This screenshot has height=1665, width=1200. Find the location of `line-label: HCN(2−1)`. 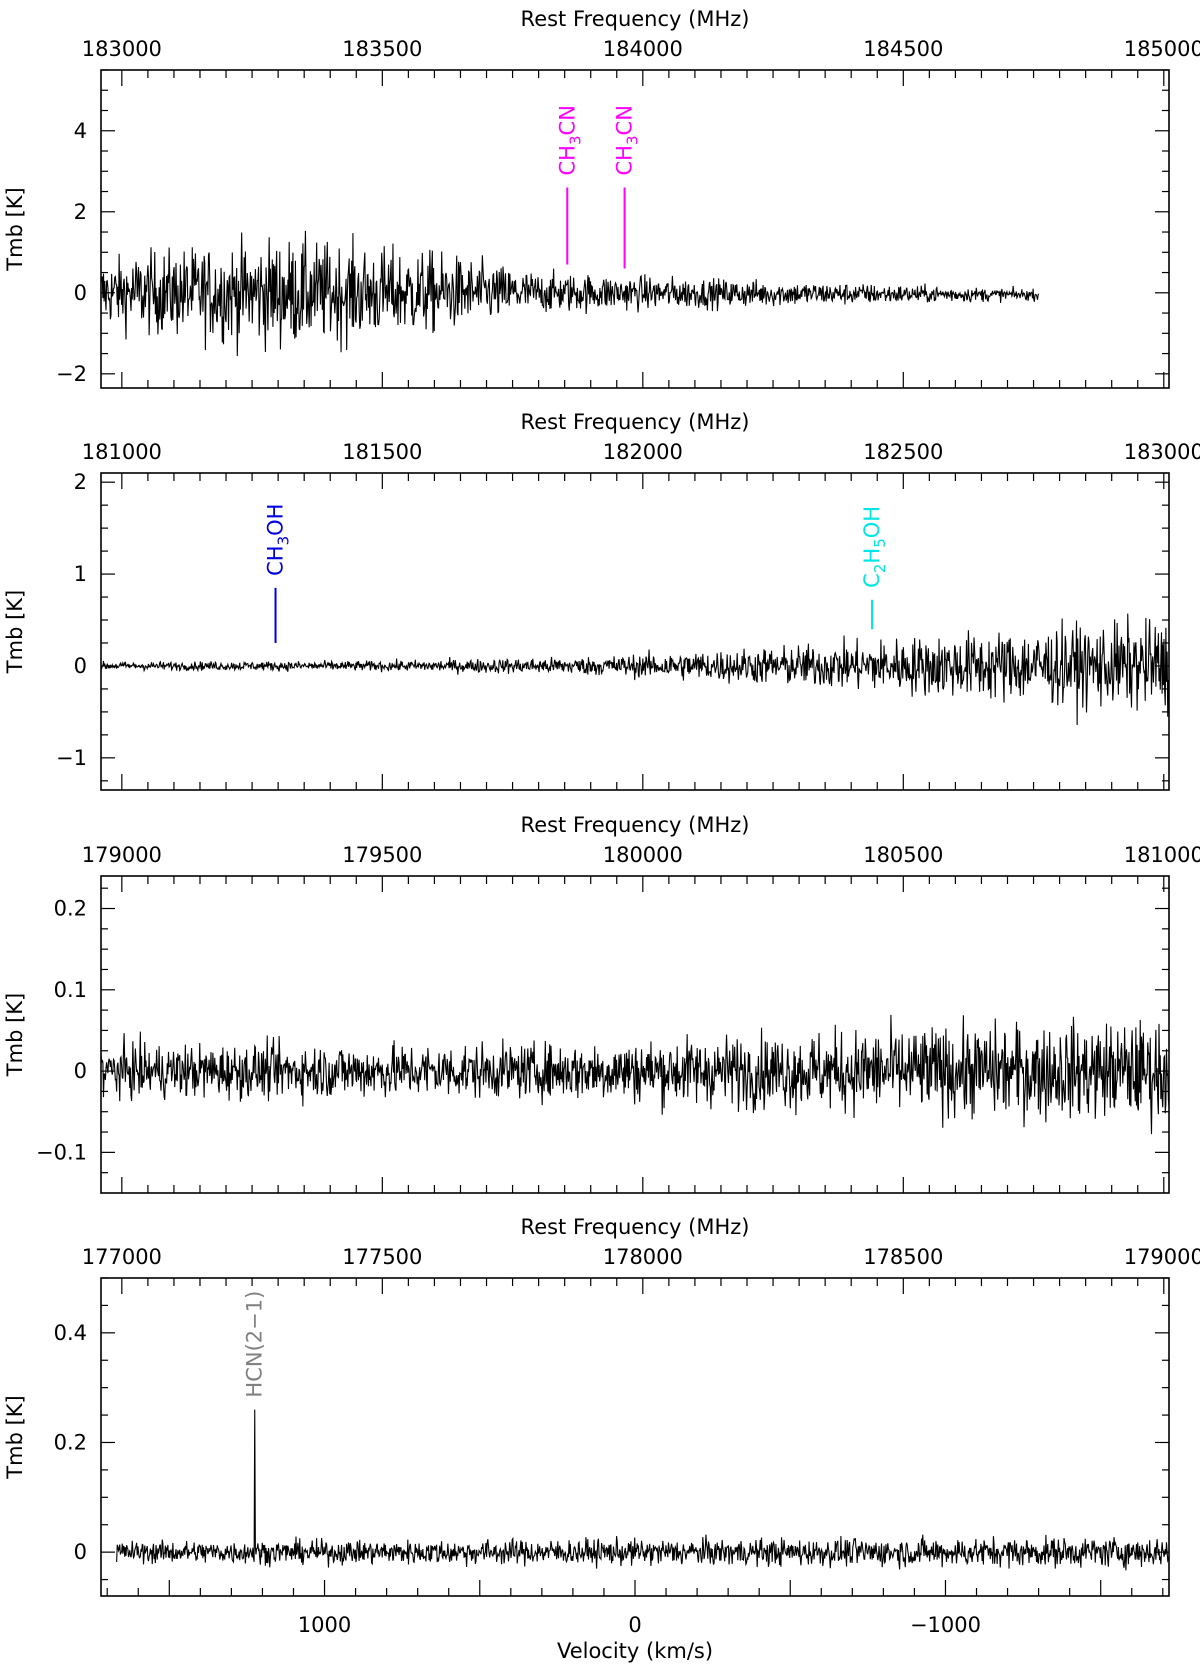

line-label: HCN(2−1) is located at coordinates (255, 1344).